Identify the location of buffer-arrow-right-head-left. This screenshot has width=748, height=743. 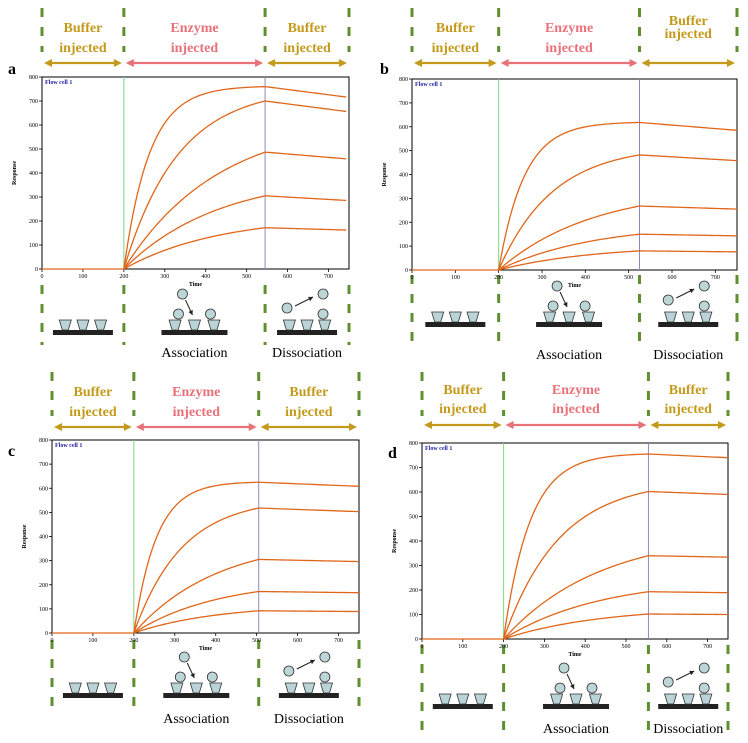
(264, 427).